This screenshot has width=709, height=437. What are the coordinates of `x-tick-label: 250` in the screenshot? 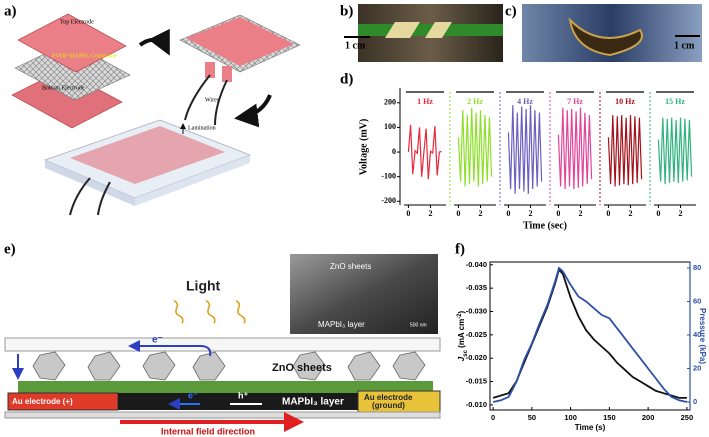 It's located at (687, 417).